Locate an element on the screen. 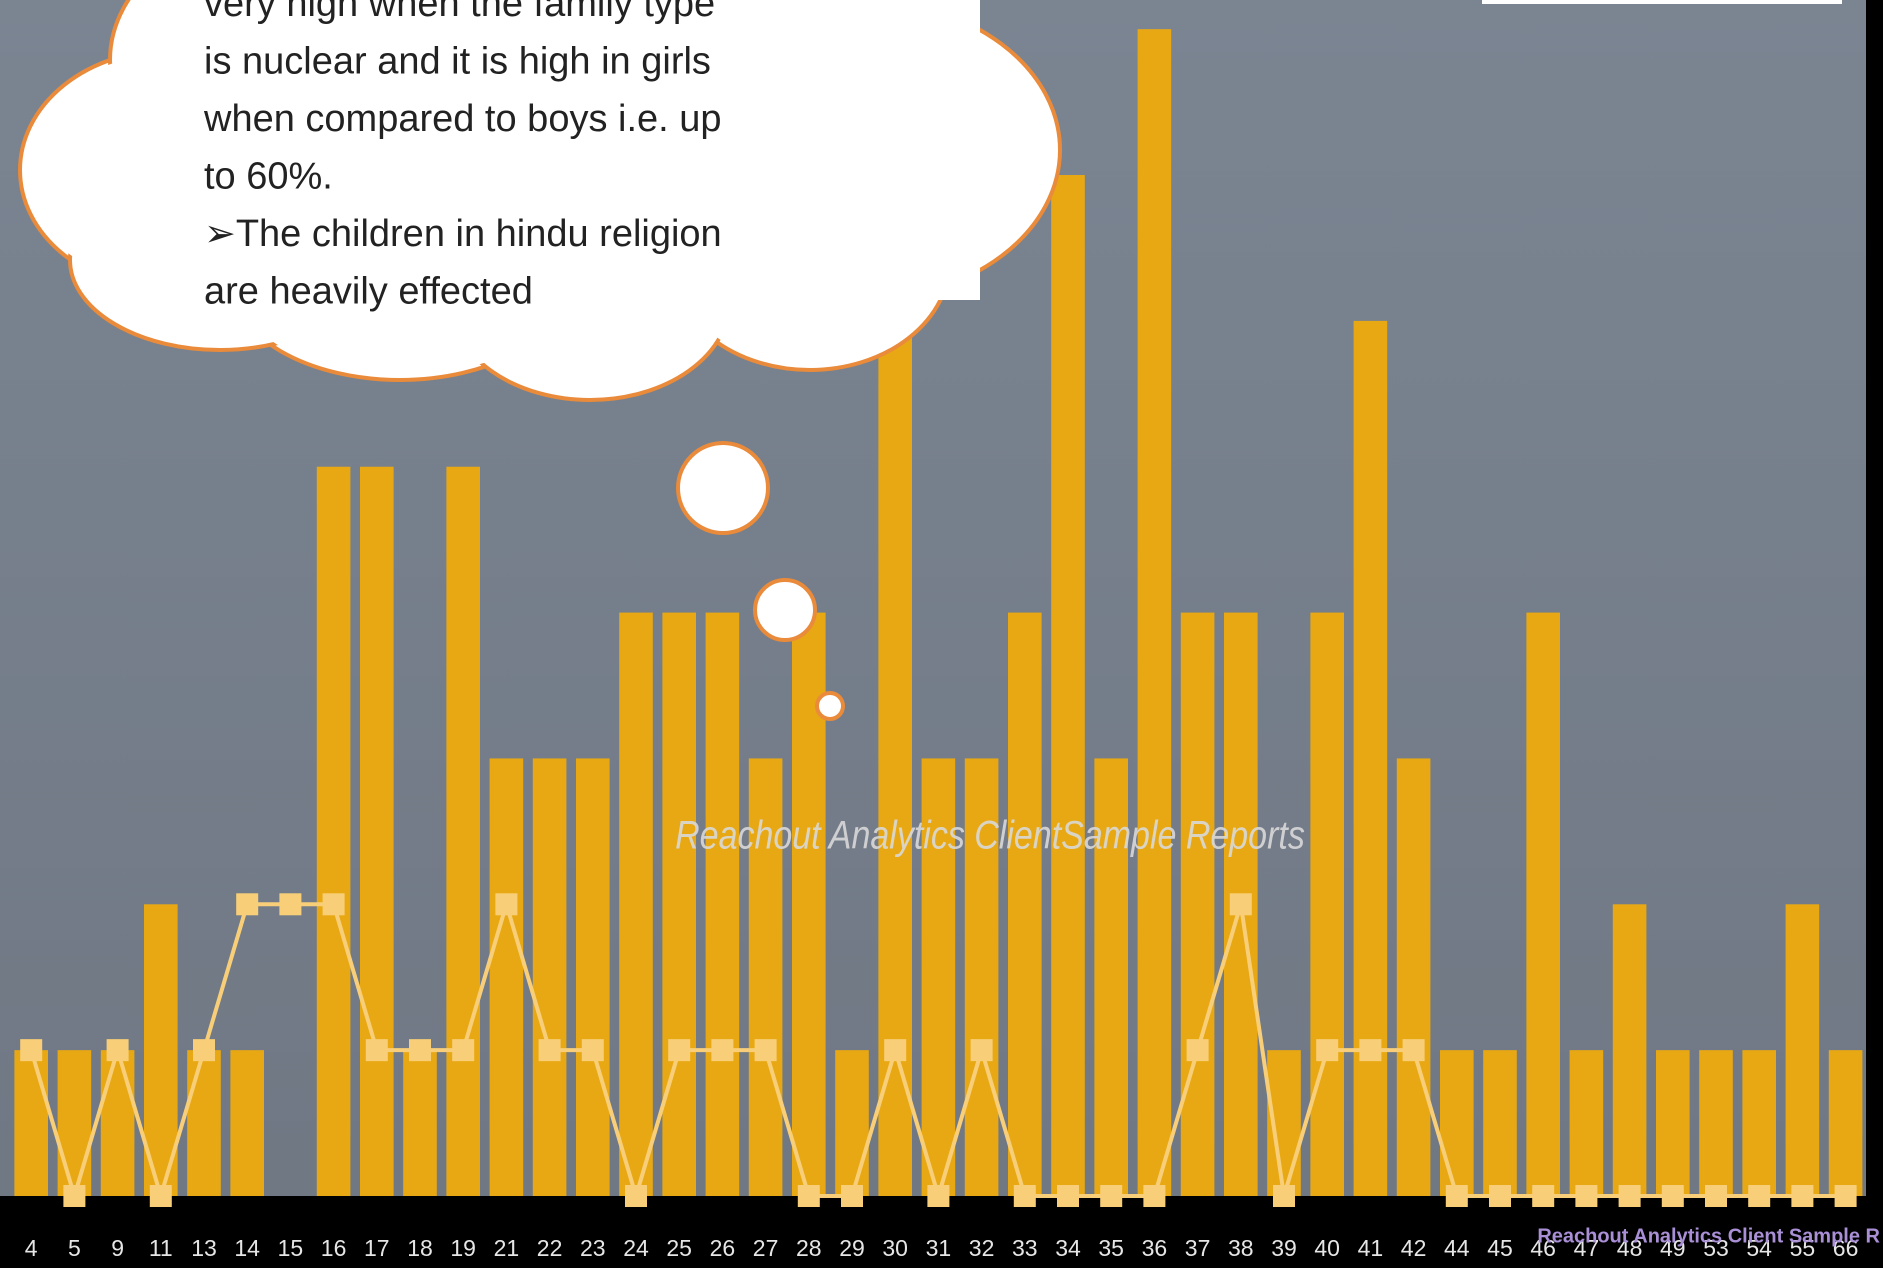 This screenshot has height=1268, width=1883. callout-line: ➢The children in hindu religion is located at coordinates (463, 234).